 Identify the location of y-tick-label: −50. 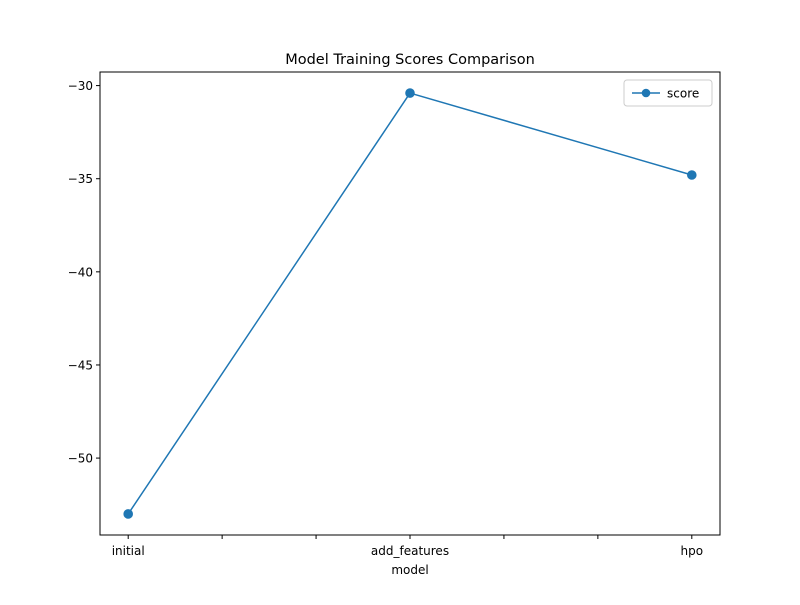
(80, 459).